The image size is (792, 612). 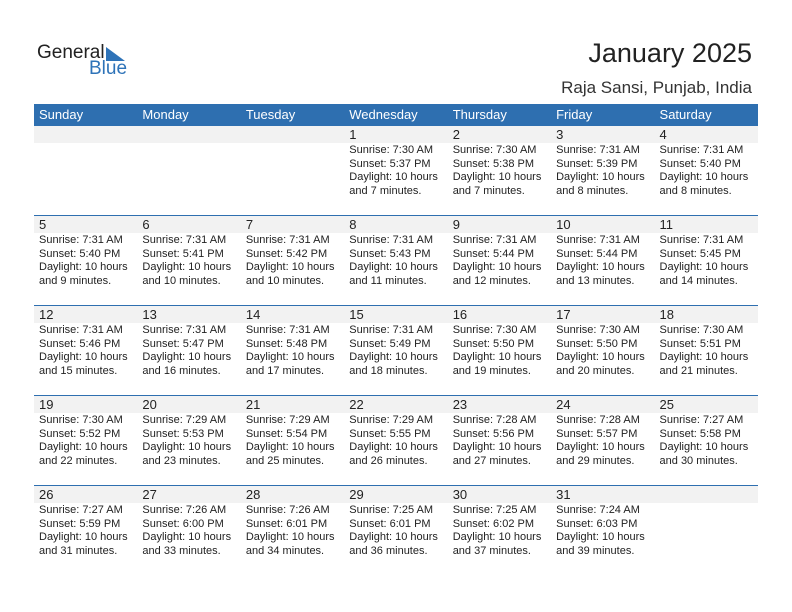 I want to click on sunset-text: Sunset: 5:46 PM, so click(x=80, y=343).